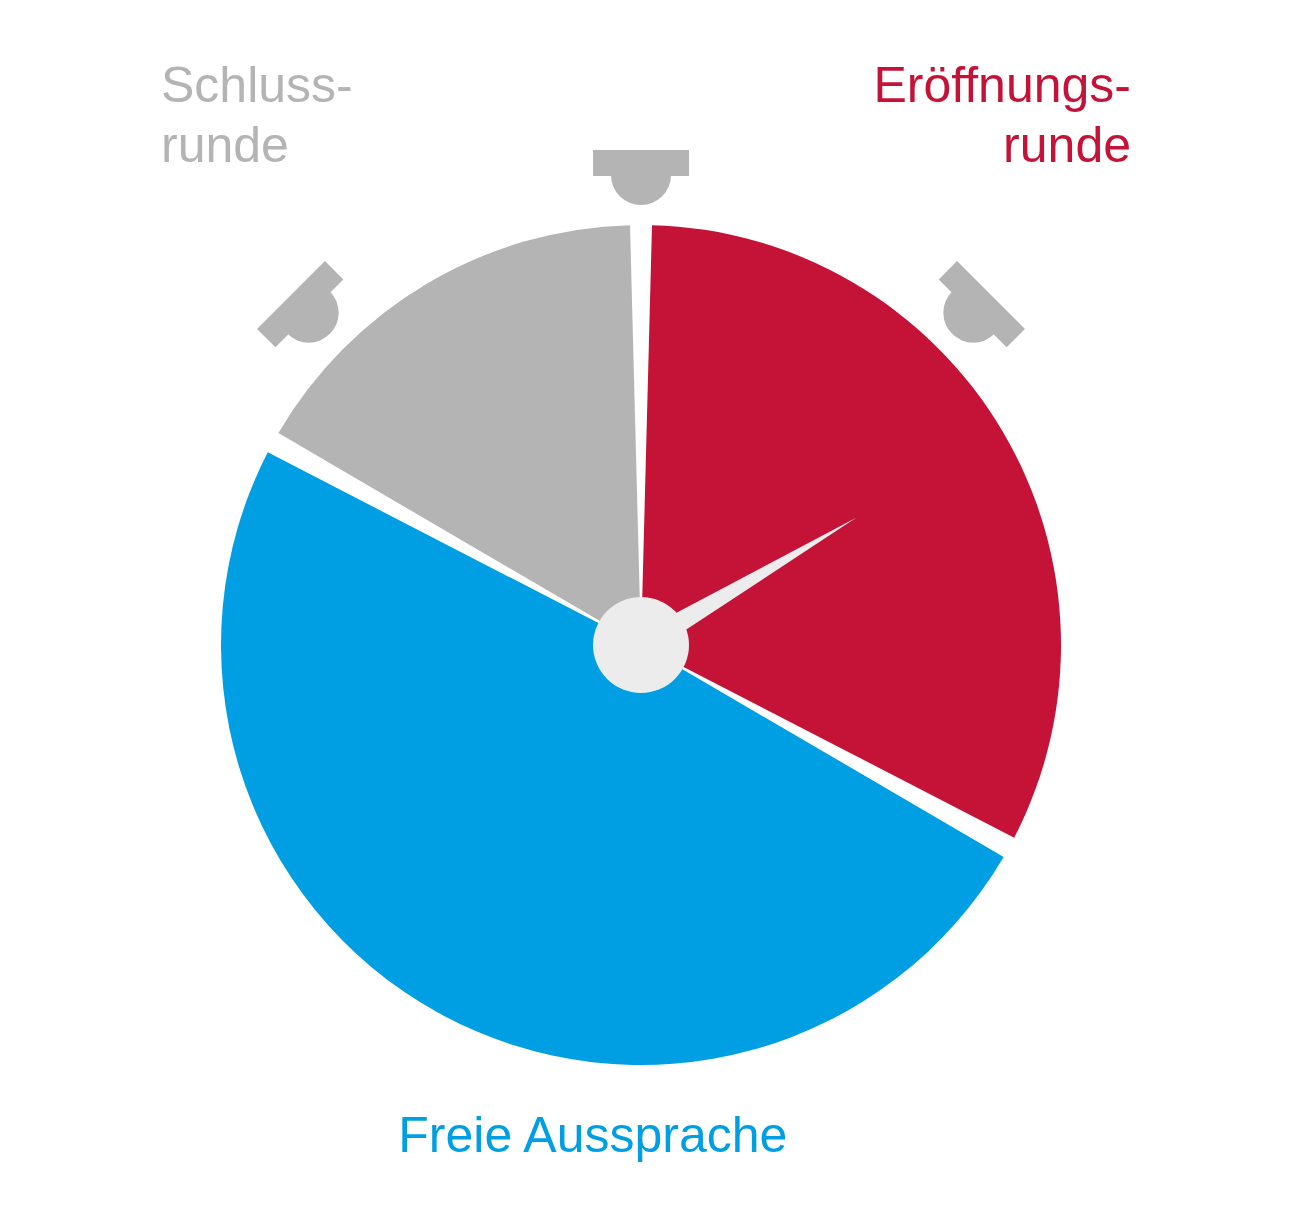 This screenshot has height=1206, width=1300. What do you see at coordinates (593, 1135) in the screenshot?
I see `slice-label: Freie Aussprache` at bounding box center [593, 1135].